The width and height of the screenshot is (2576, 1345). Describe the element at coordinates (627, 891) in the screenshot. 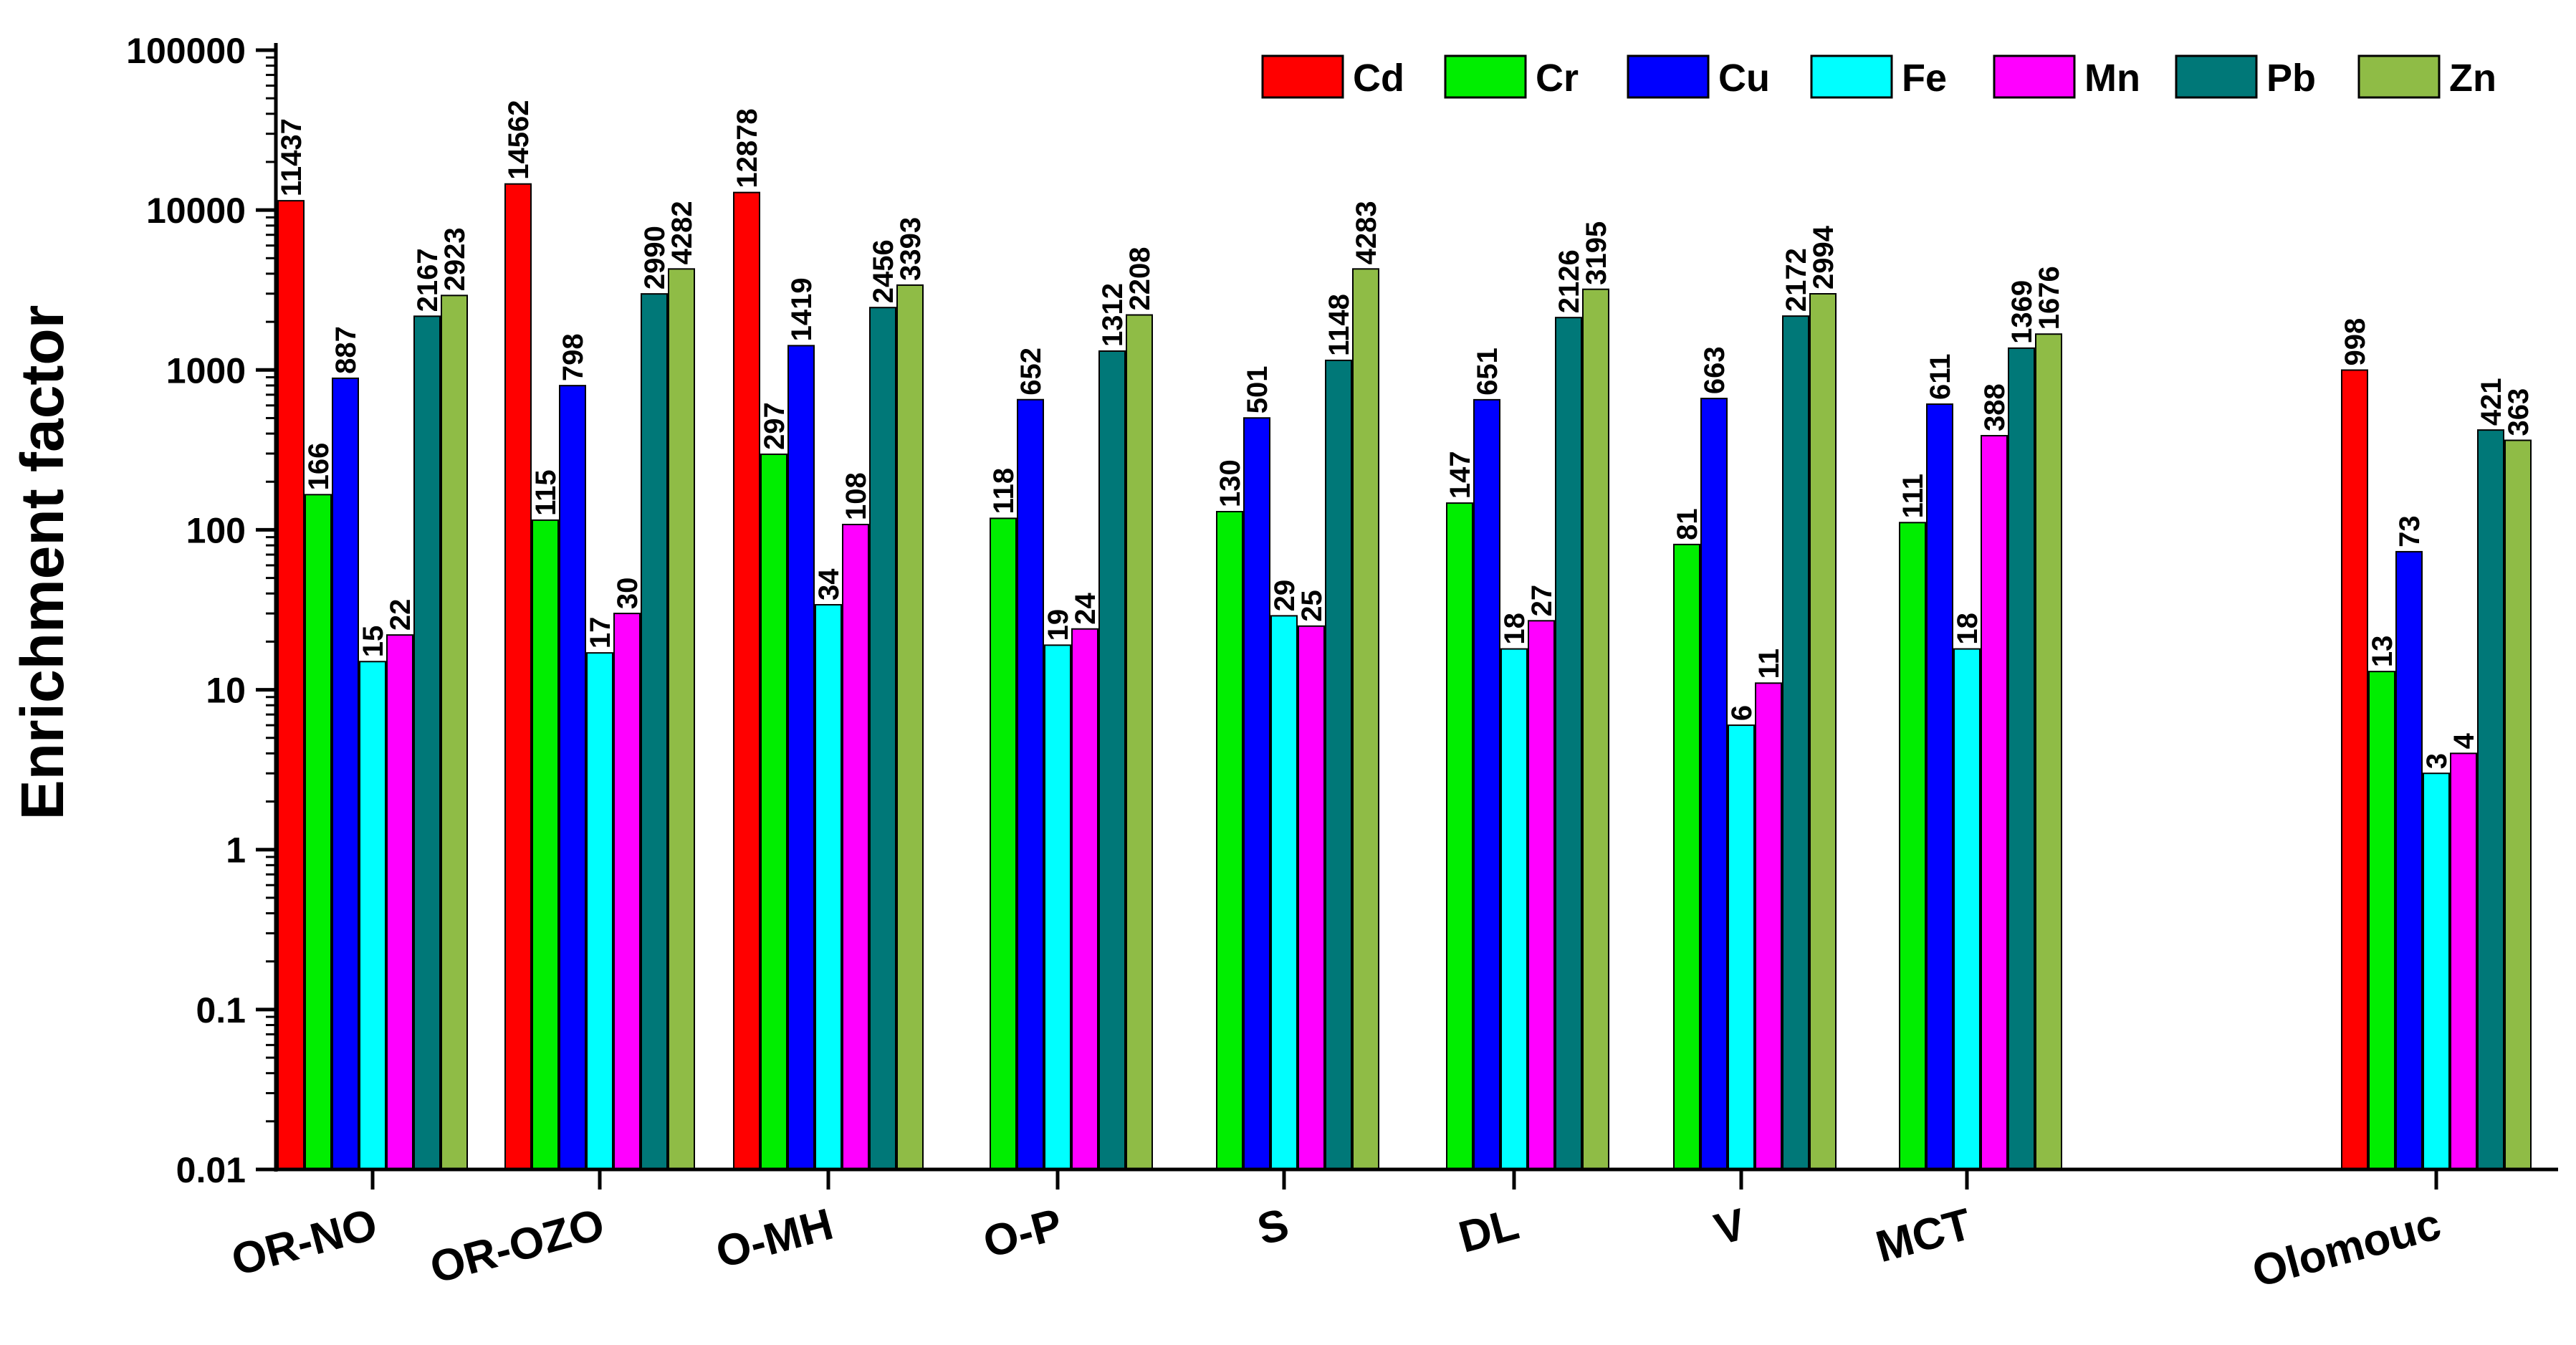

I see `bar-mn-or-ozo` at that location.